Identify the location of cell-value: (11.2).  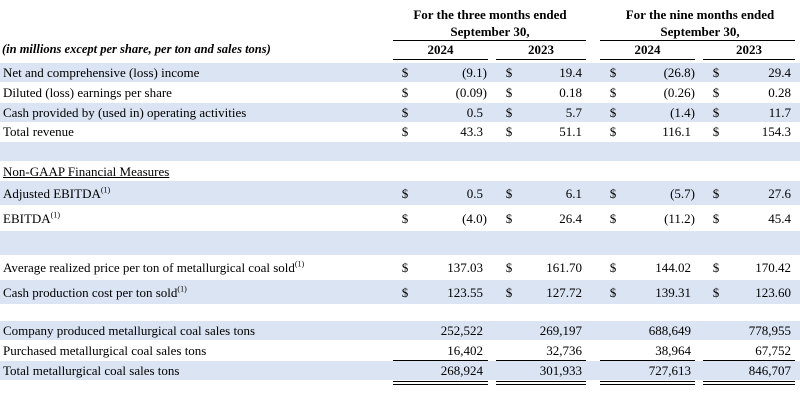
(679, 218).